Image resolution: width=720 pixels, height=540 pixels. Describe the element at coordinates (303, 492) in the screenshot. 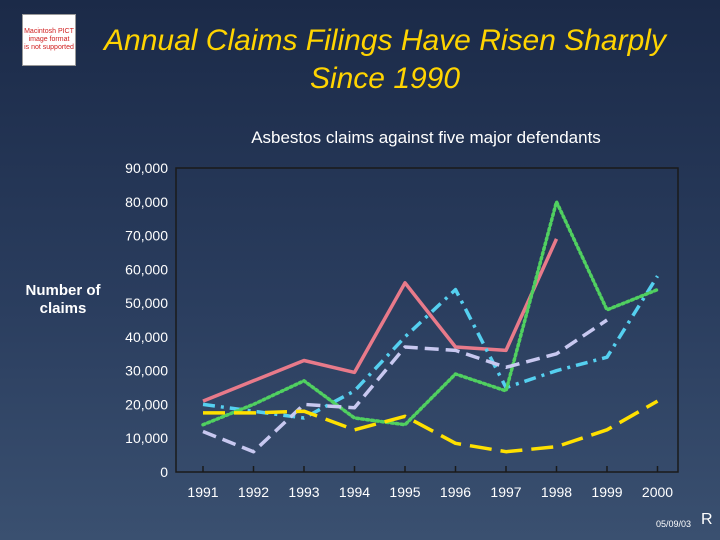

I see `x-tick-label: 1993` at that location.